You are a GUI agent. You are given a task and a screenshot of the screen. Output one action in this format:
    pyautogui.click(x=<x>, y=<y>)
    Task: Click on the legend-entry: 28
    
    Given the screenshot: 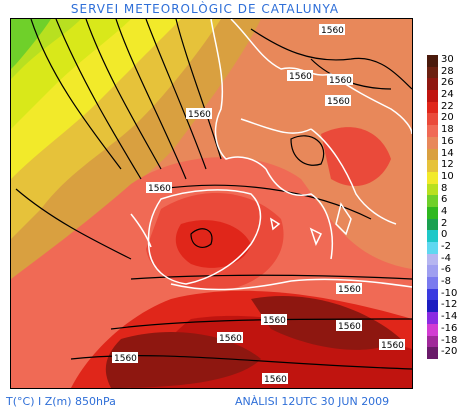 What is the action you would take?
    pyautogui.click(x=450, y=72)
    